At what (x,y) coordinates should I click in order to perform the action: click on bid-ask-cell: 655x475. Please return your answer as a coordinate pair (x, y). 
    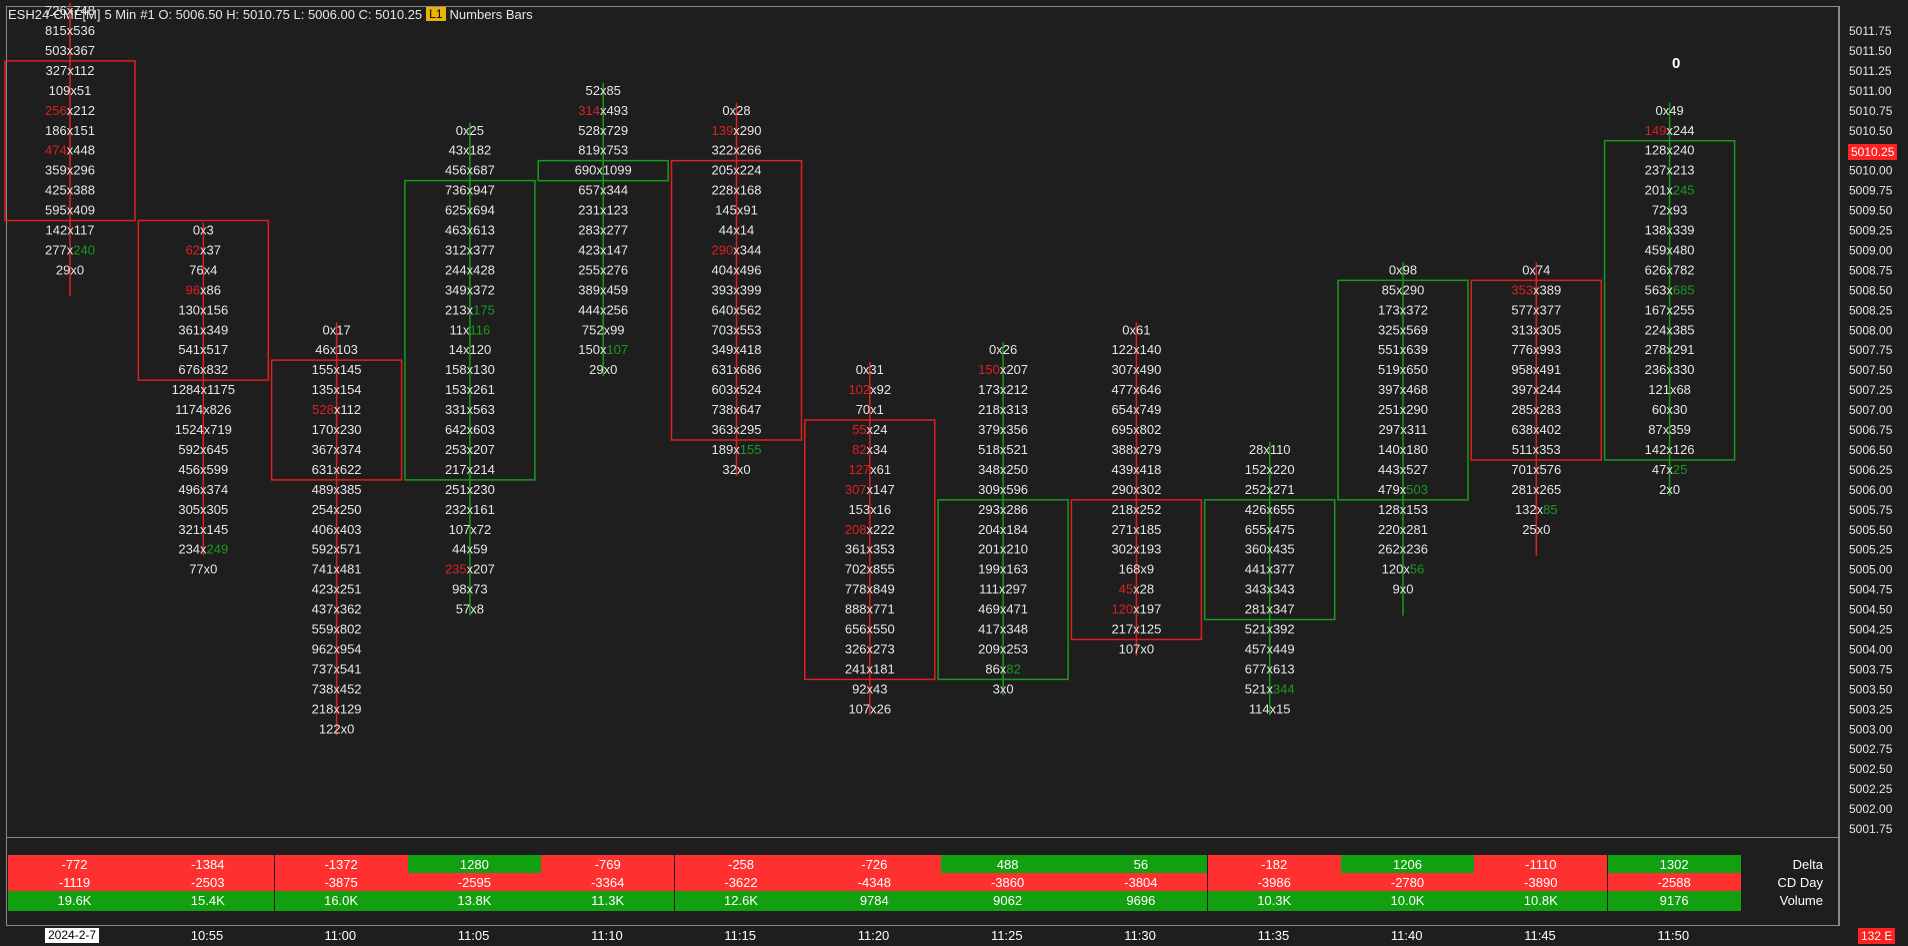
    Looking at the image, I should click on (1270, 529).